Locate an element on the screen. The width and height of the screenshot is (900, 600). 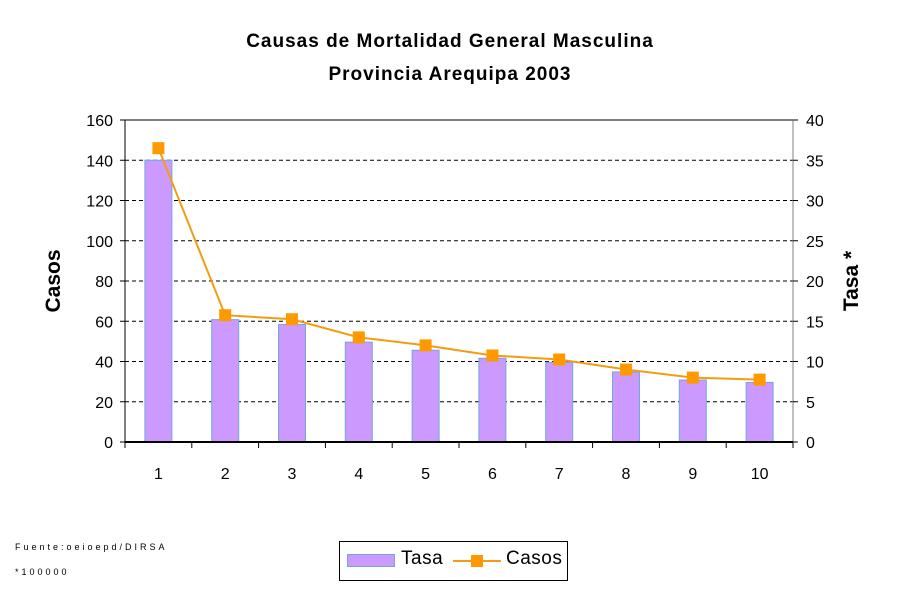
right-tick-label: 0 is located at coordinates (810, 443).